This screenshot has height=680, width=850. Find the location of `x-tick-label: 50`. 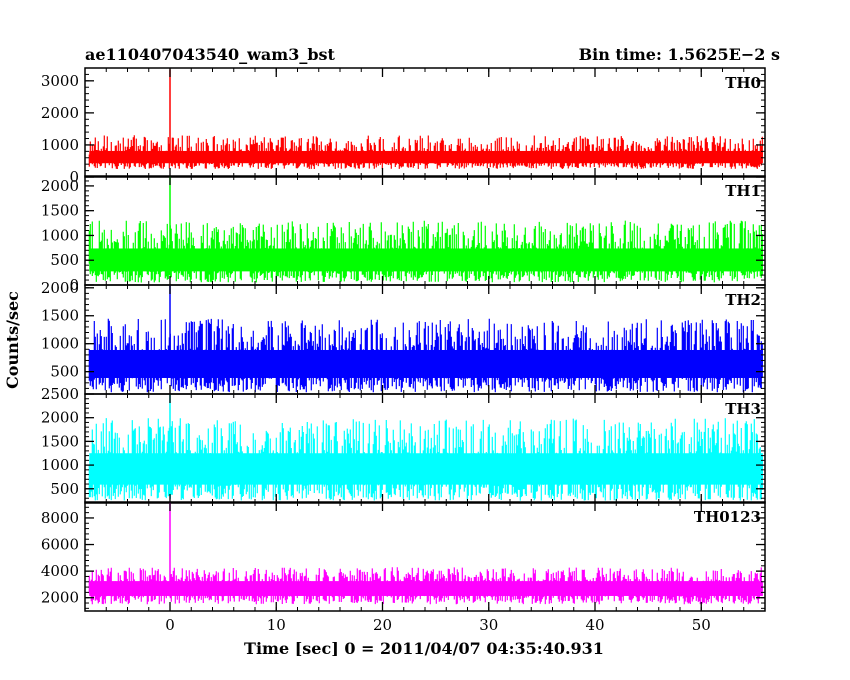

x-tick-label: 50 is located at coordinates (701, 625).